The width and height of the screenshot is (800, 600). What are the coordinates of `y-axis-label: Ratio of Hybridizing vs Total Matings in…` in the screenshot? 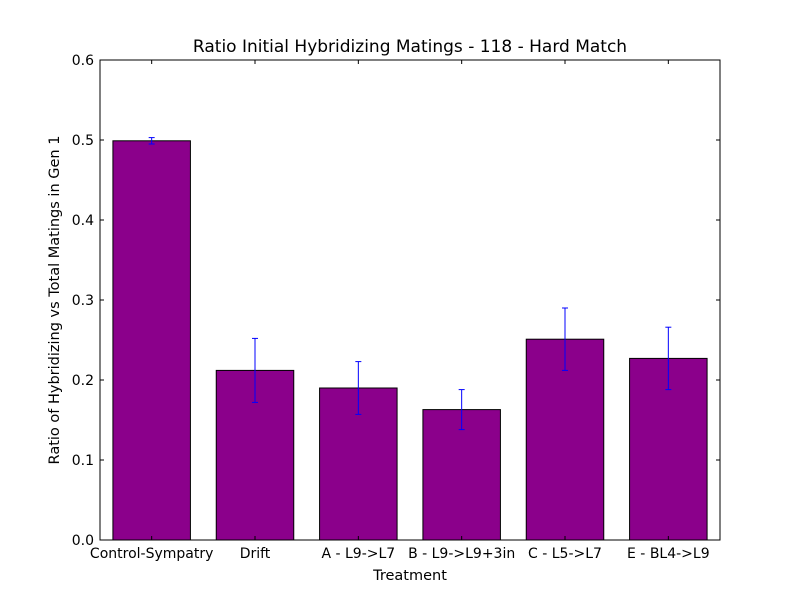 It's located at (55, 300).